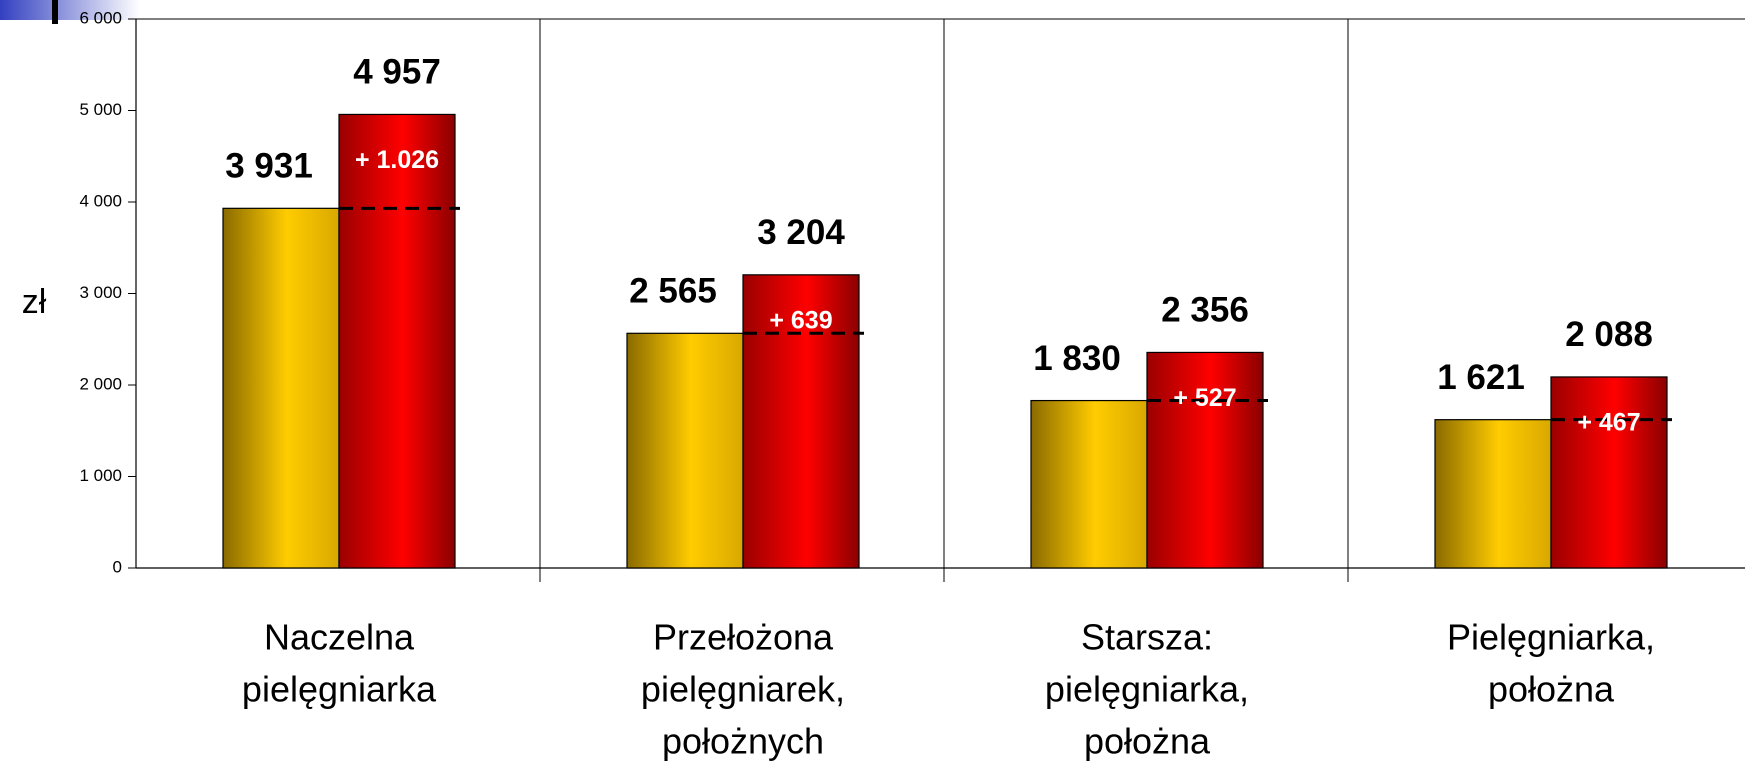 The width and height of the screenshot is (1745, 769). I want to click on value-label: 1 830, so click(1077, 358).